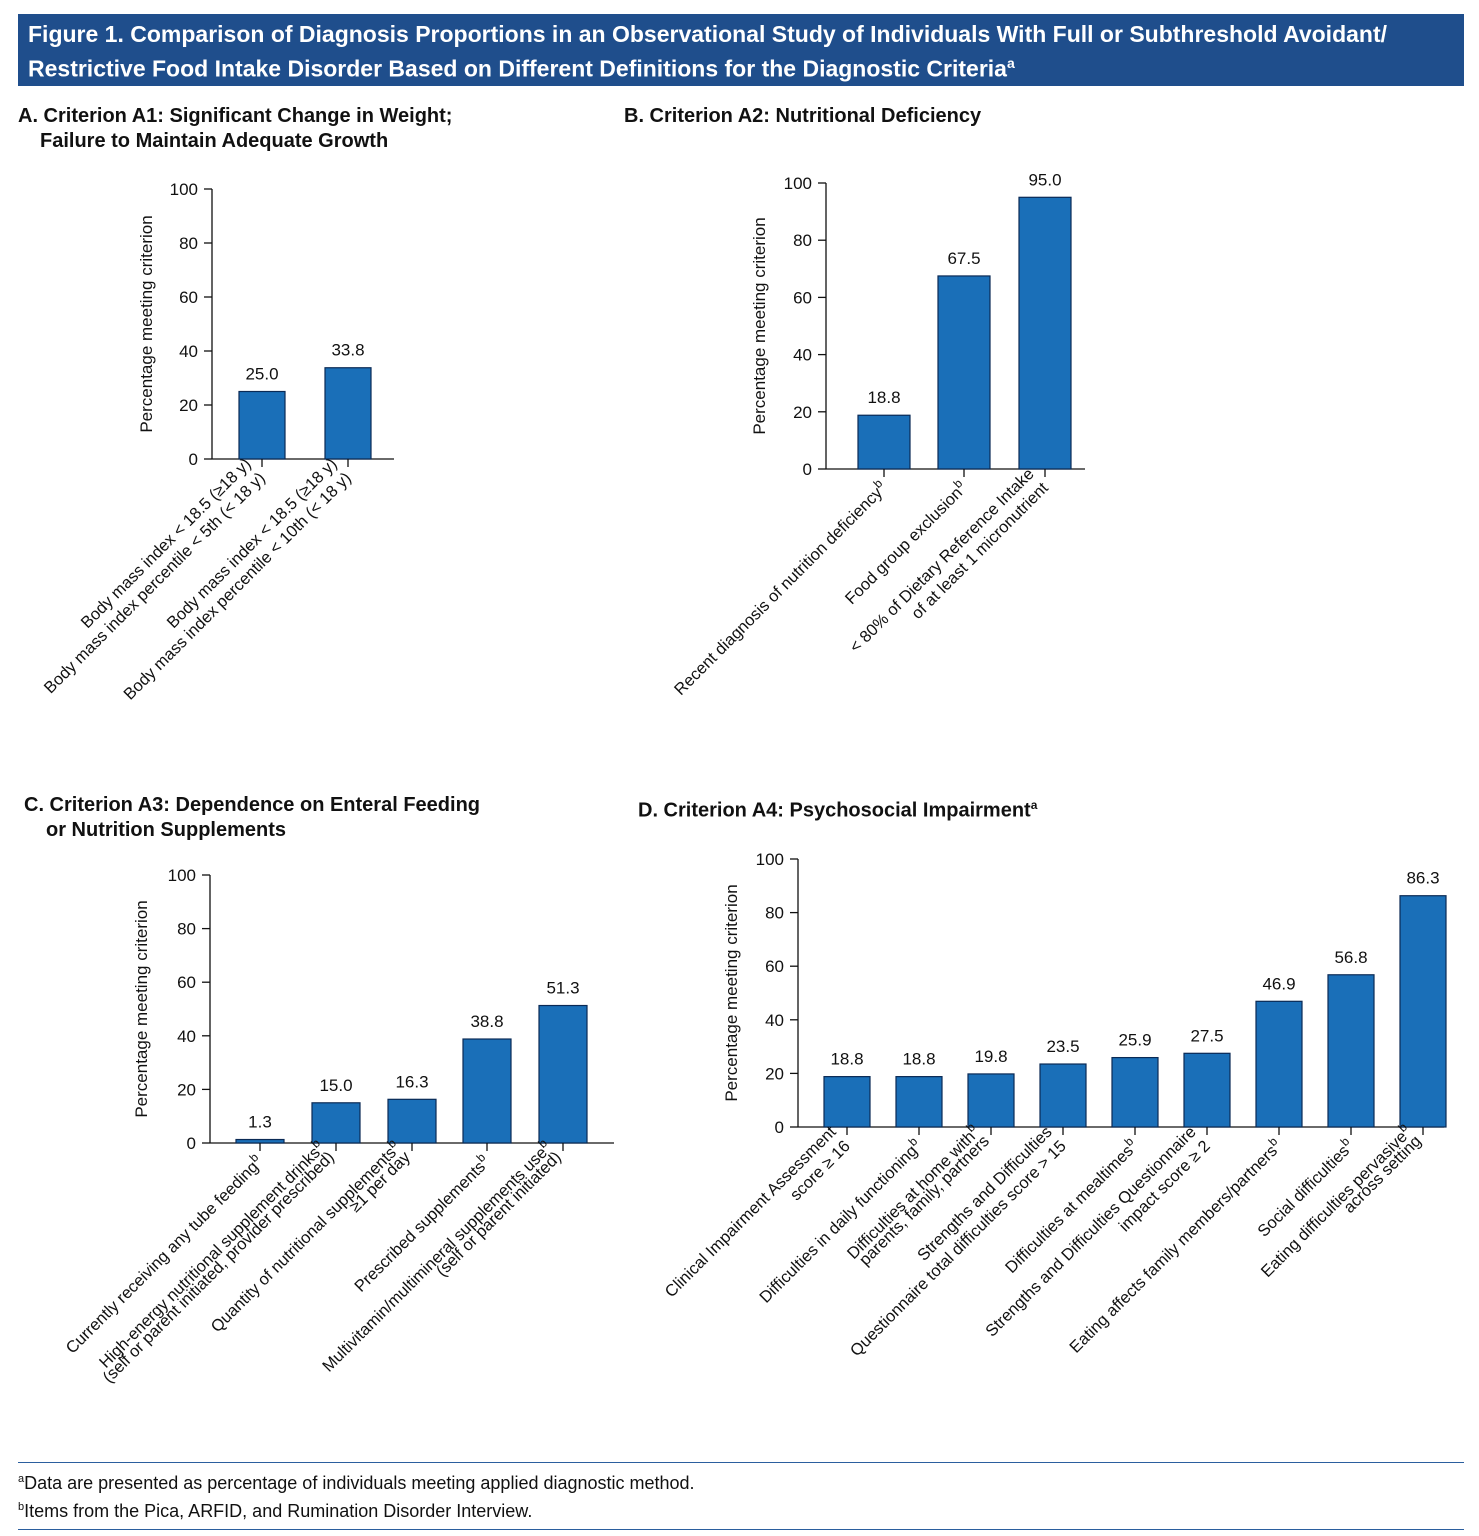 Image resolution: width=1479 pixels, height=1536 pixels. Describe the element at coordinates (188, 243) in the screenshot. I see `chart-a-y-tick-label: 80` at that location.